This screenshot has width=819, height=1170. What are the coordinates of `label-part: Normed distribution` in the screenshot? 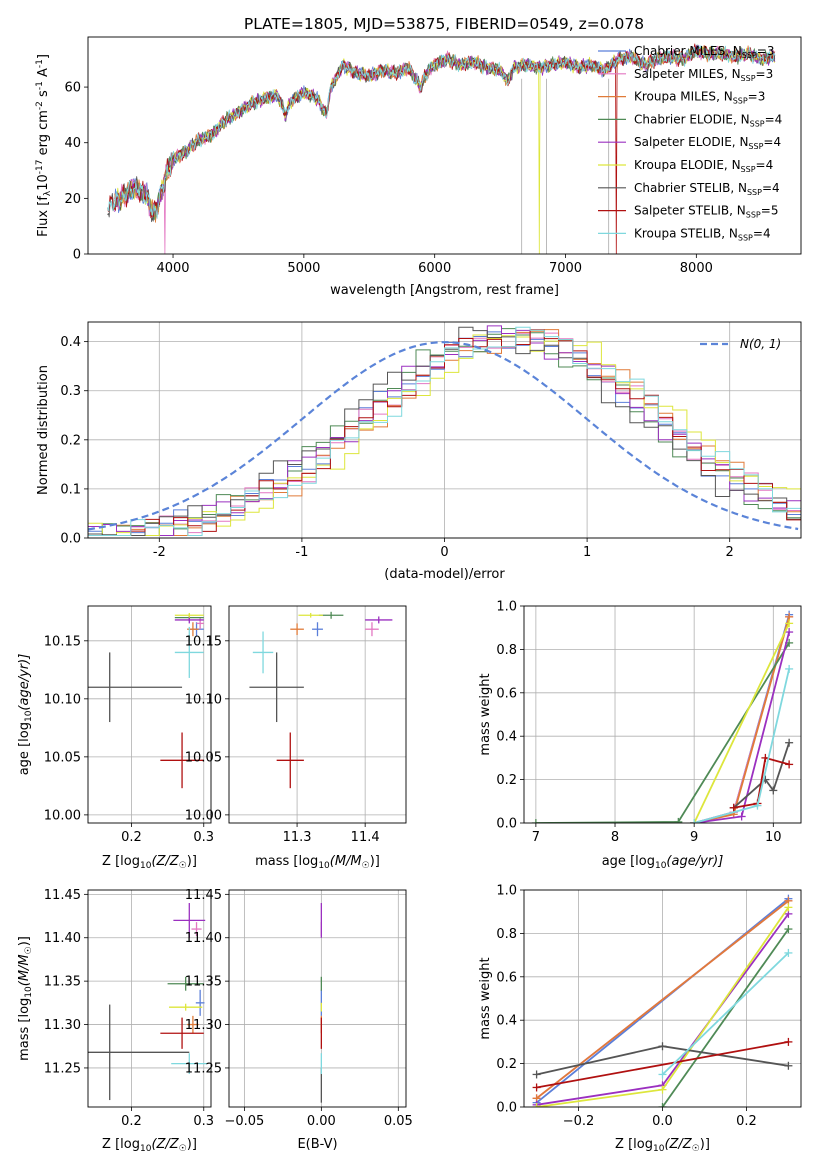 It's located at (43, 430).